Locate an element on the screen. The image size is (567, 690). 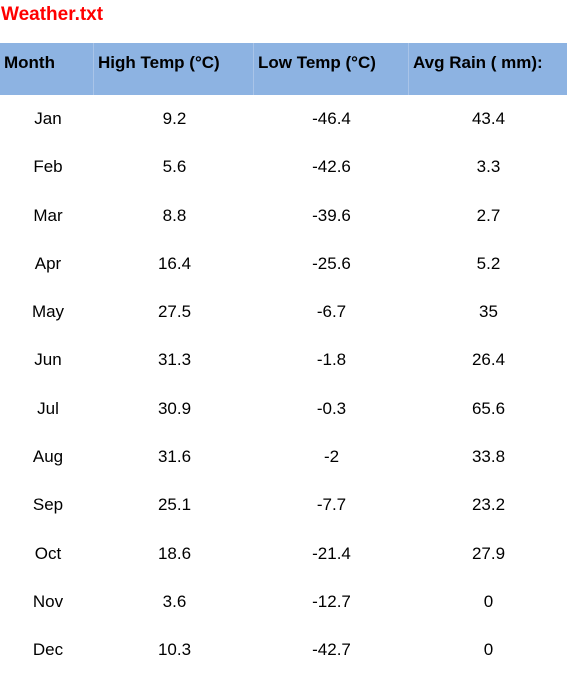
cell-low-temp: -2 is located at coordinates (331, 457).